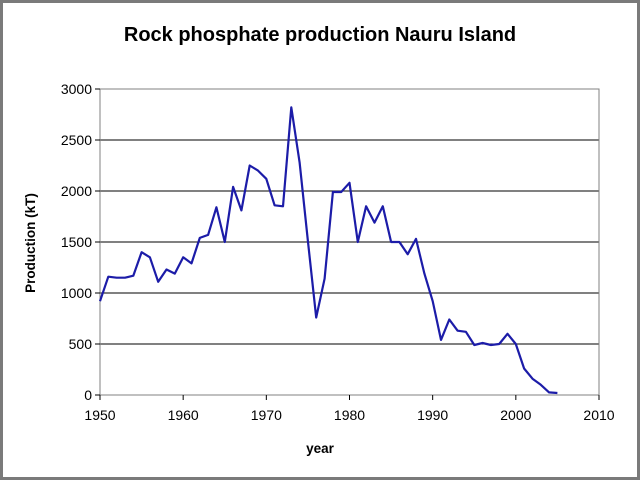 The height and width of the screenshot is (480, 640). What do you see at coordinates (99, 415) in the screenshot?
I see `x-tick-label: 1950` at bounding box center [99, 415].